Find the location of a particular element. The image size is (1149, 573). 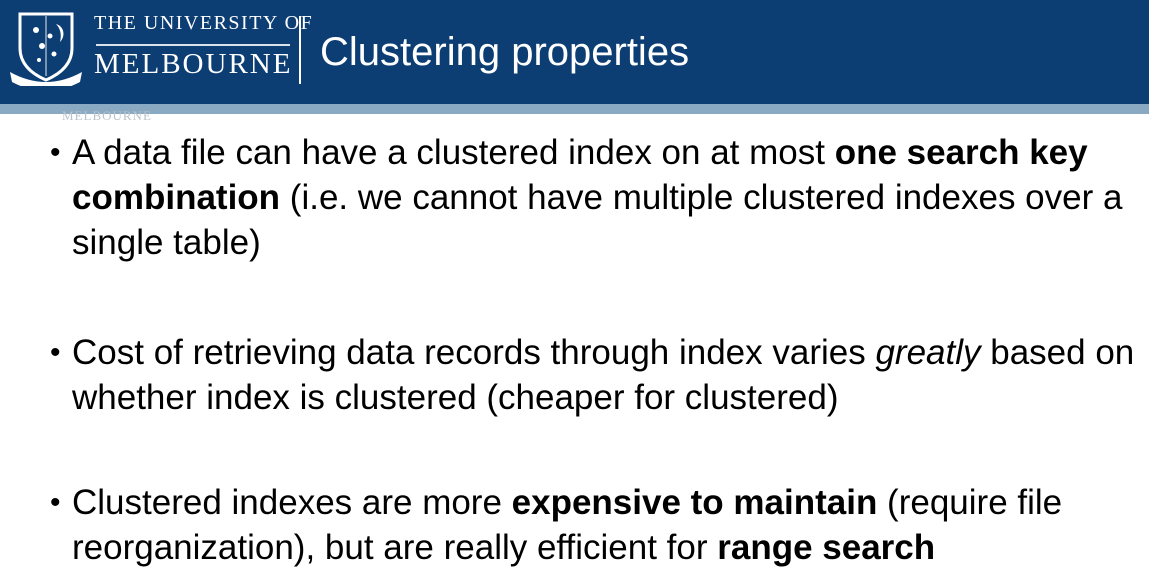

logo-divider is located at coordinates (300, 50).